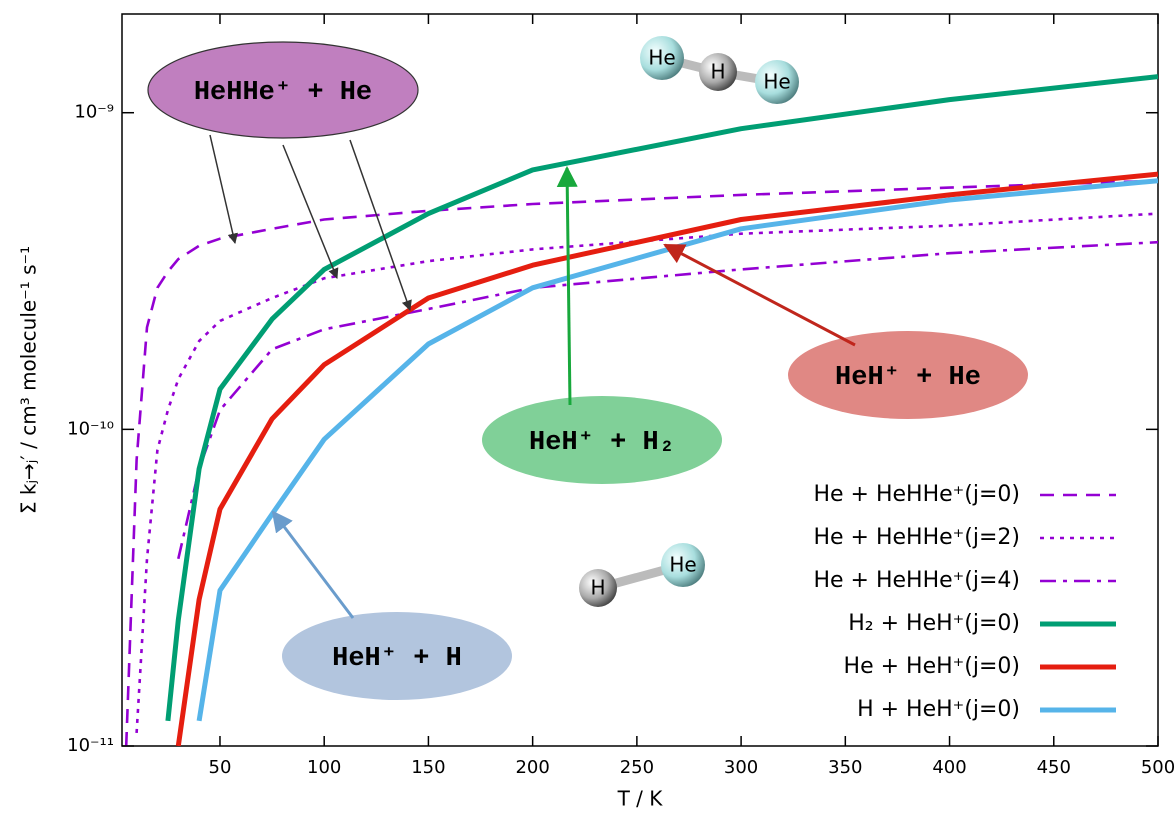 The image size is (1176, 814). I want to click on annotation-text: HeH⁺ + H, so click(397, 659).